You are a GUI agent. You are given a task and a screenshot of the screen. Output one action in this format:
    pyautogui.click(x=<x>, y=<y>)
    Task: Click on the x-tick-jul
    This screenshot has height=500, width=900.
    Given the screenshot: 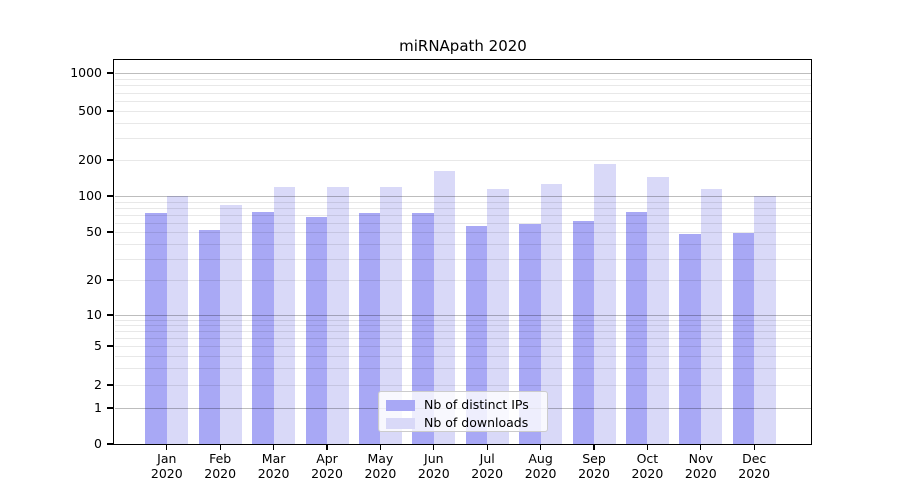 What is the action you would take?
    pyautogui.click(x=487, y=447)
    